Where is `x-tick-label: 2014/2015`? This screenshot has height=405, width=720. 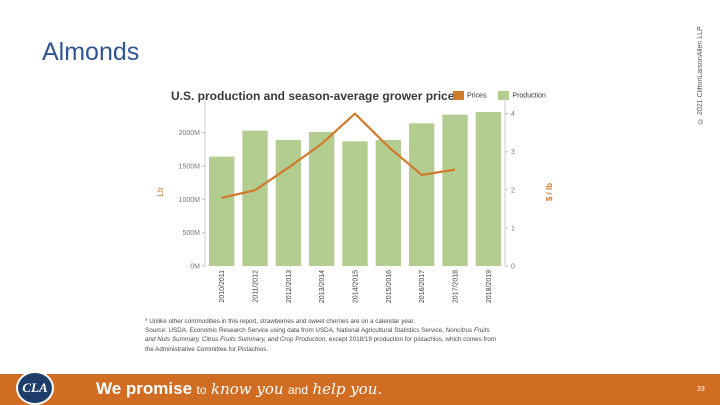 x-tick-label: 2014/2015 is located at coordinates (356, 286).